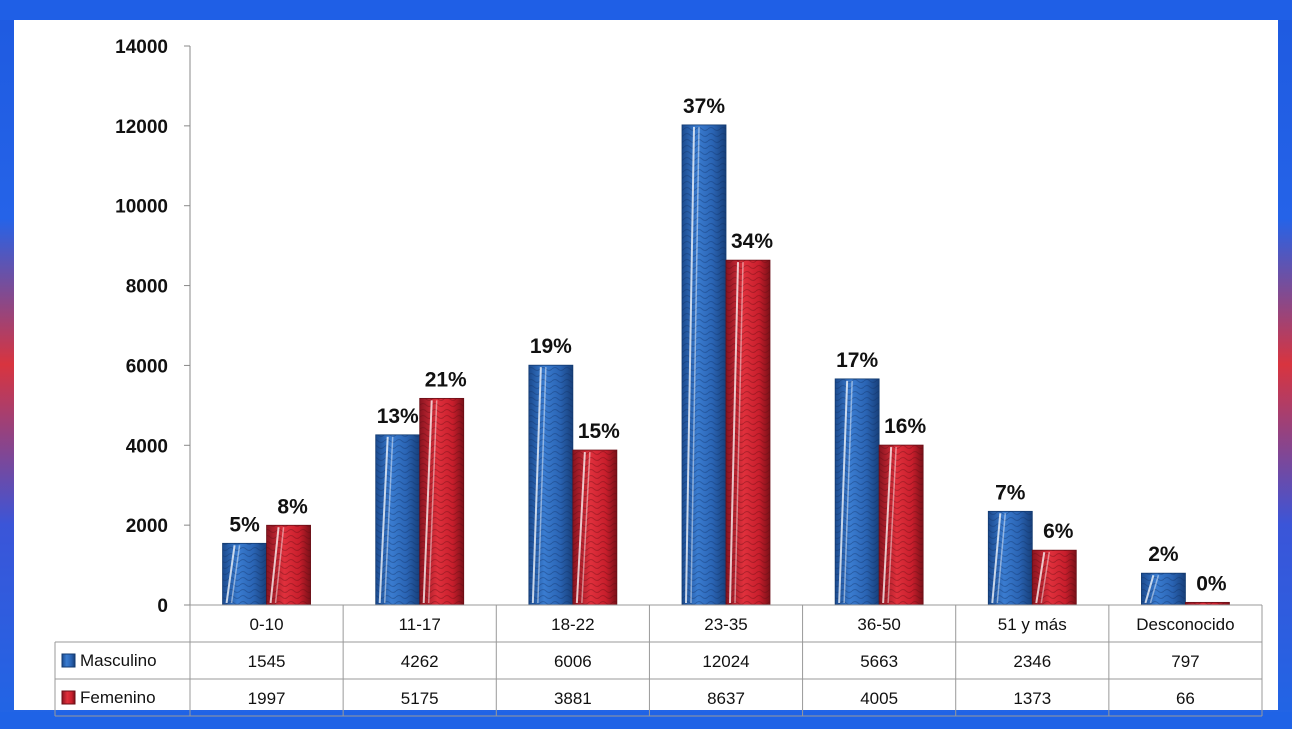 Image resolution: width=1292 pixels, height=729 pixels. What do you see at coordinates (1010, 492) in the screenshot?
I see `data-label-masculino: 7%` at bounding box center [1010, 492].